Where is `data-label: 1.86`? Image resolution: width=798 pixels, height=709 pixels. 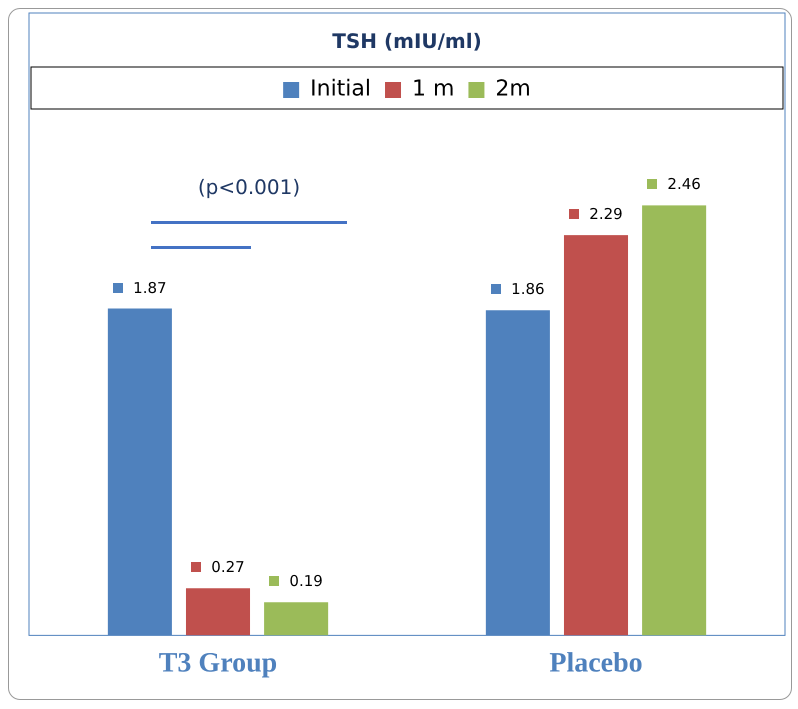 data-label: 1.86 is located at coordinates (528, 289).